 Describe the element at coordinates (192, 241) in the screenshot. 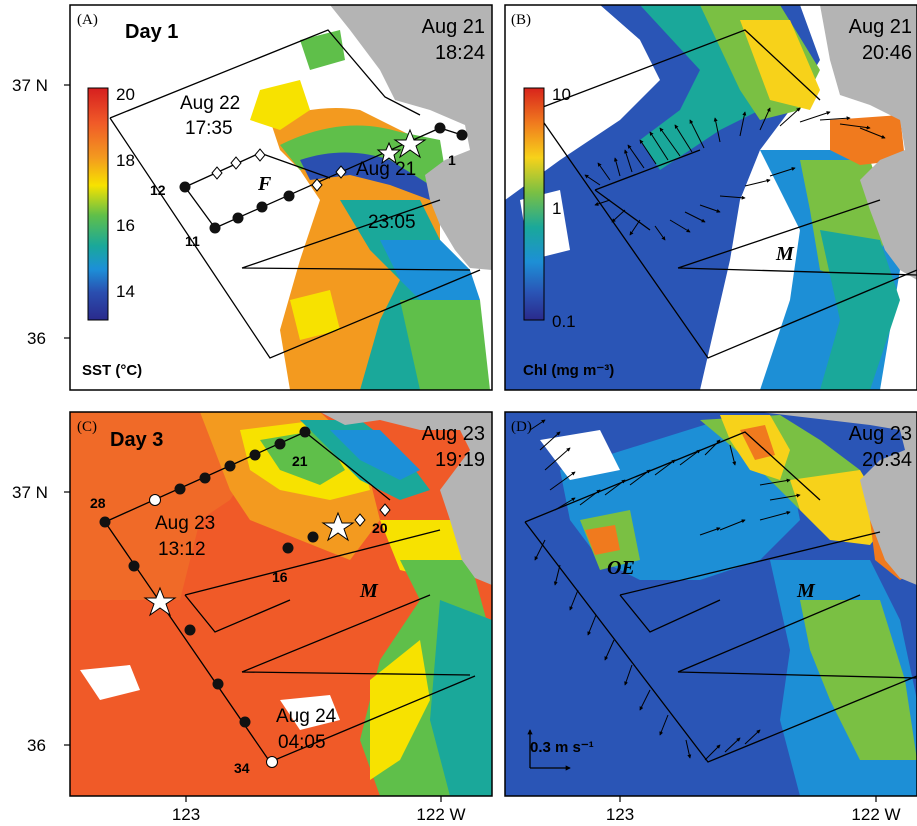

I see `station-label: 11` at that location.